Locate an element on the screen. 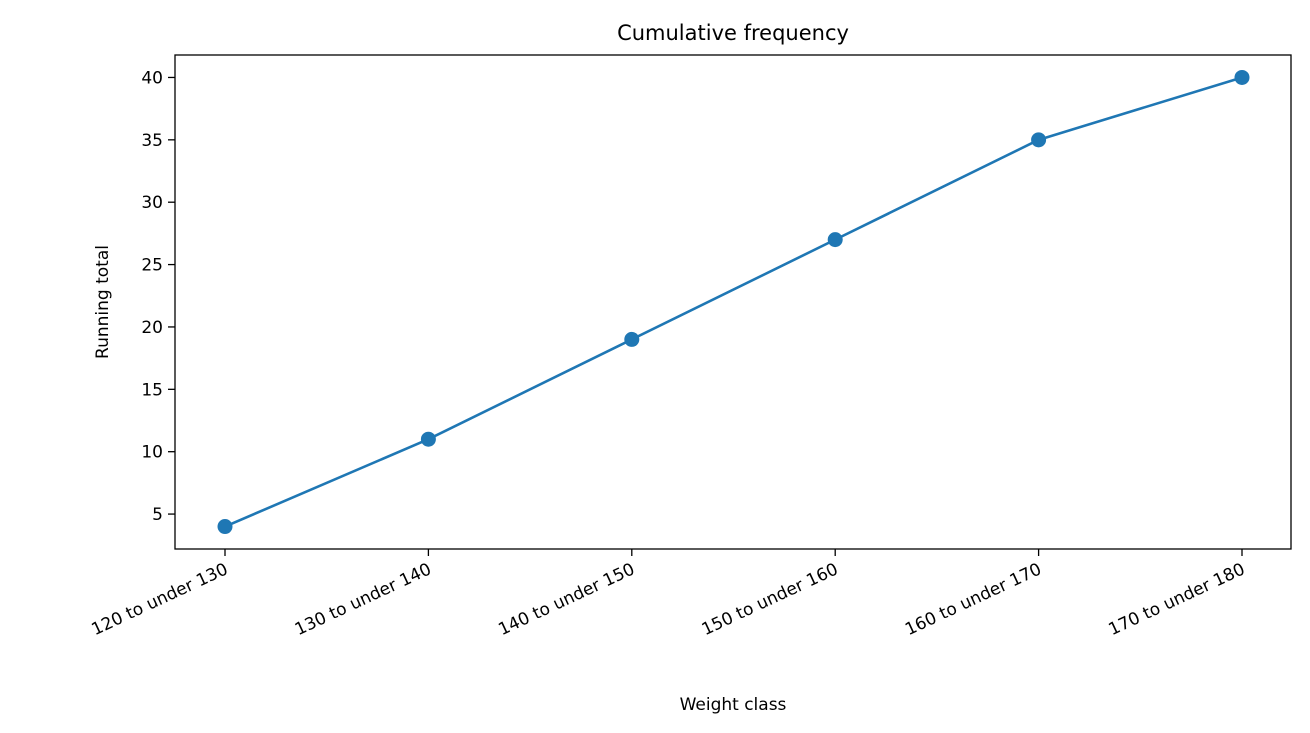 This screenshot has width=1310, height=733. y-tick-label: 5 is located at coordinates (157, 515).